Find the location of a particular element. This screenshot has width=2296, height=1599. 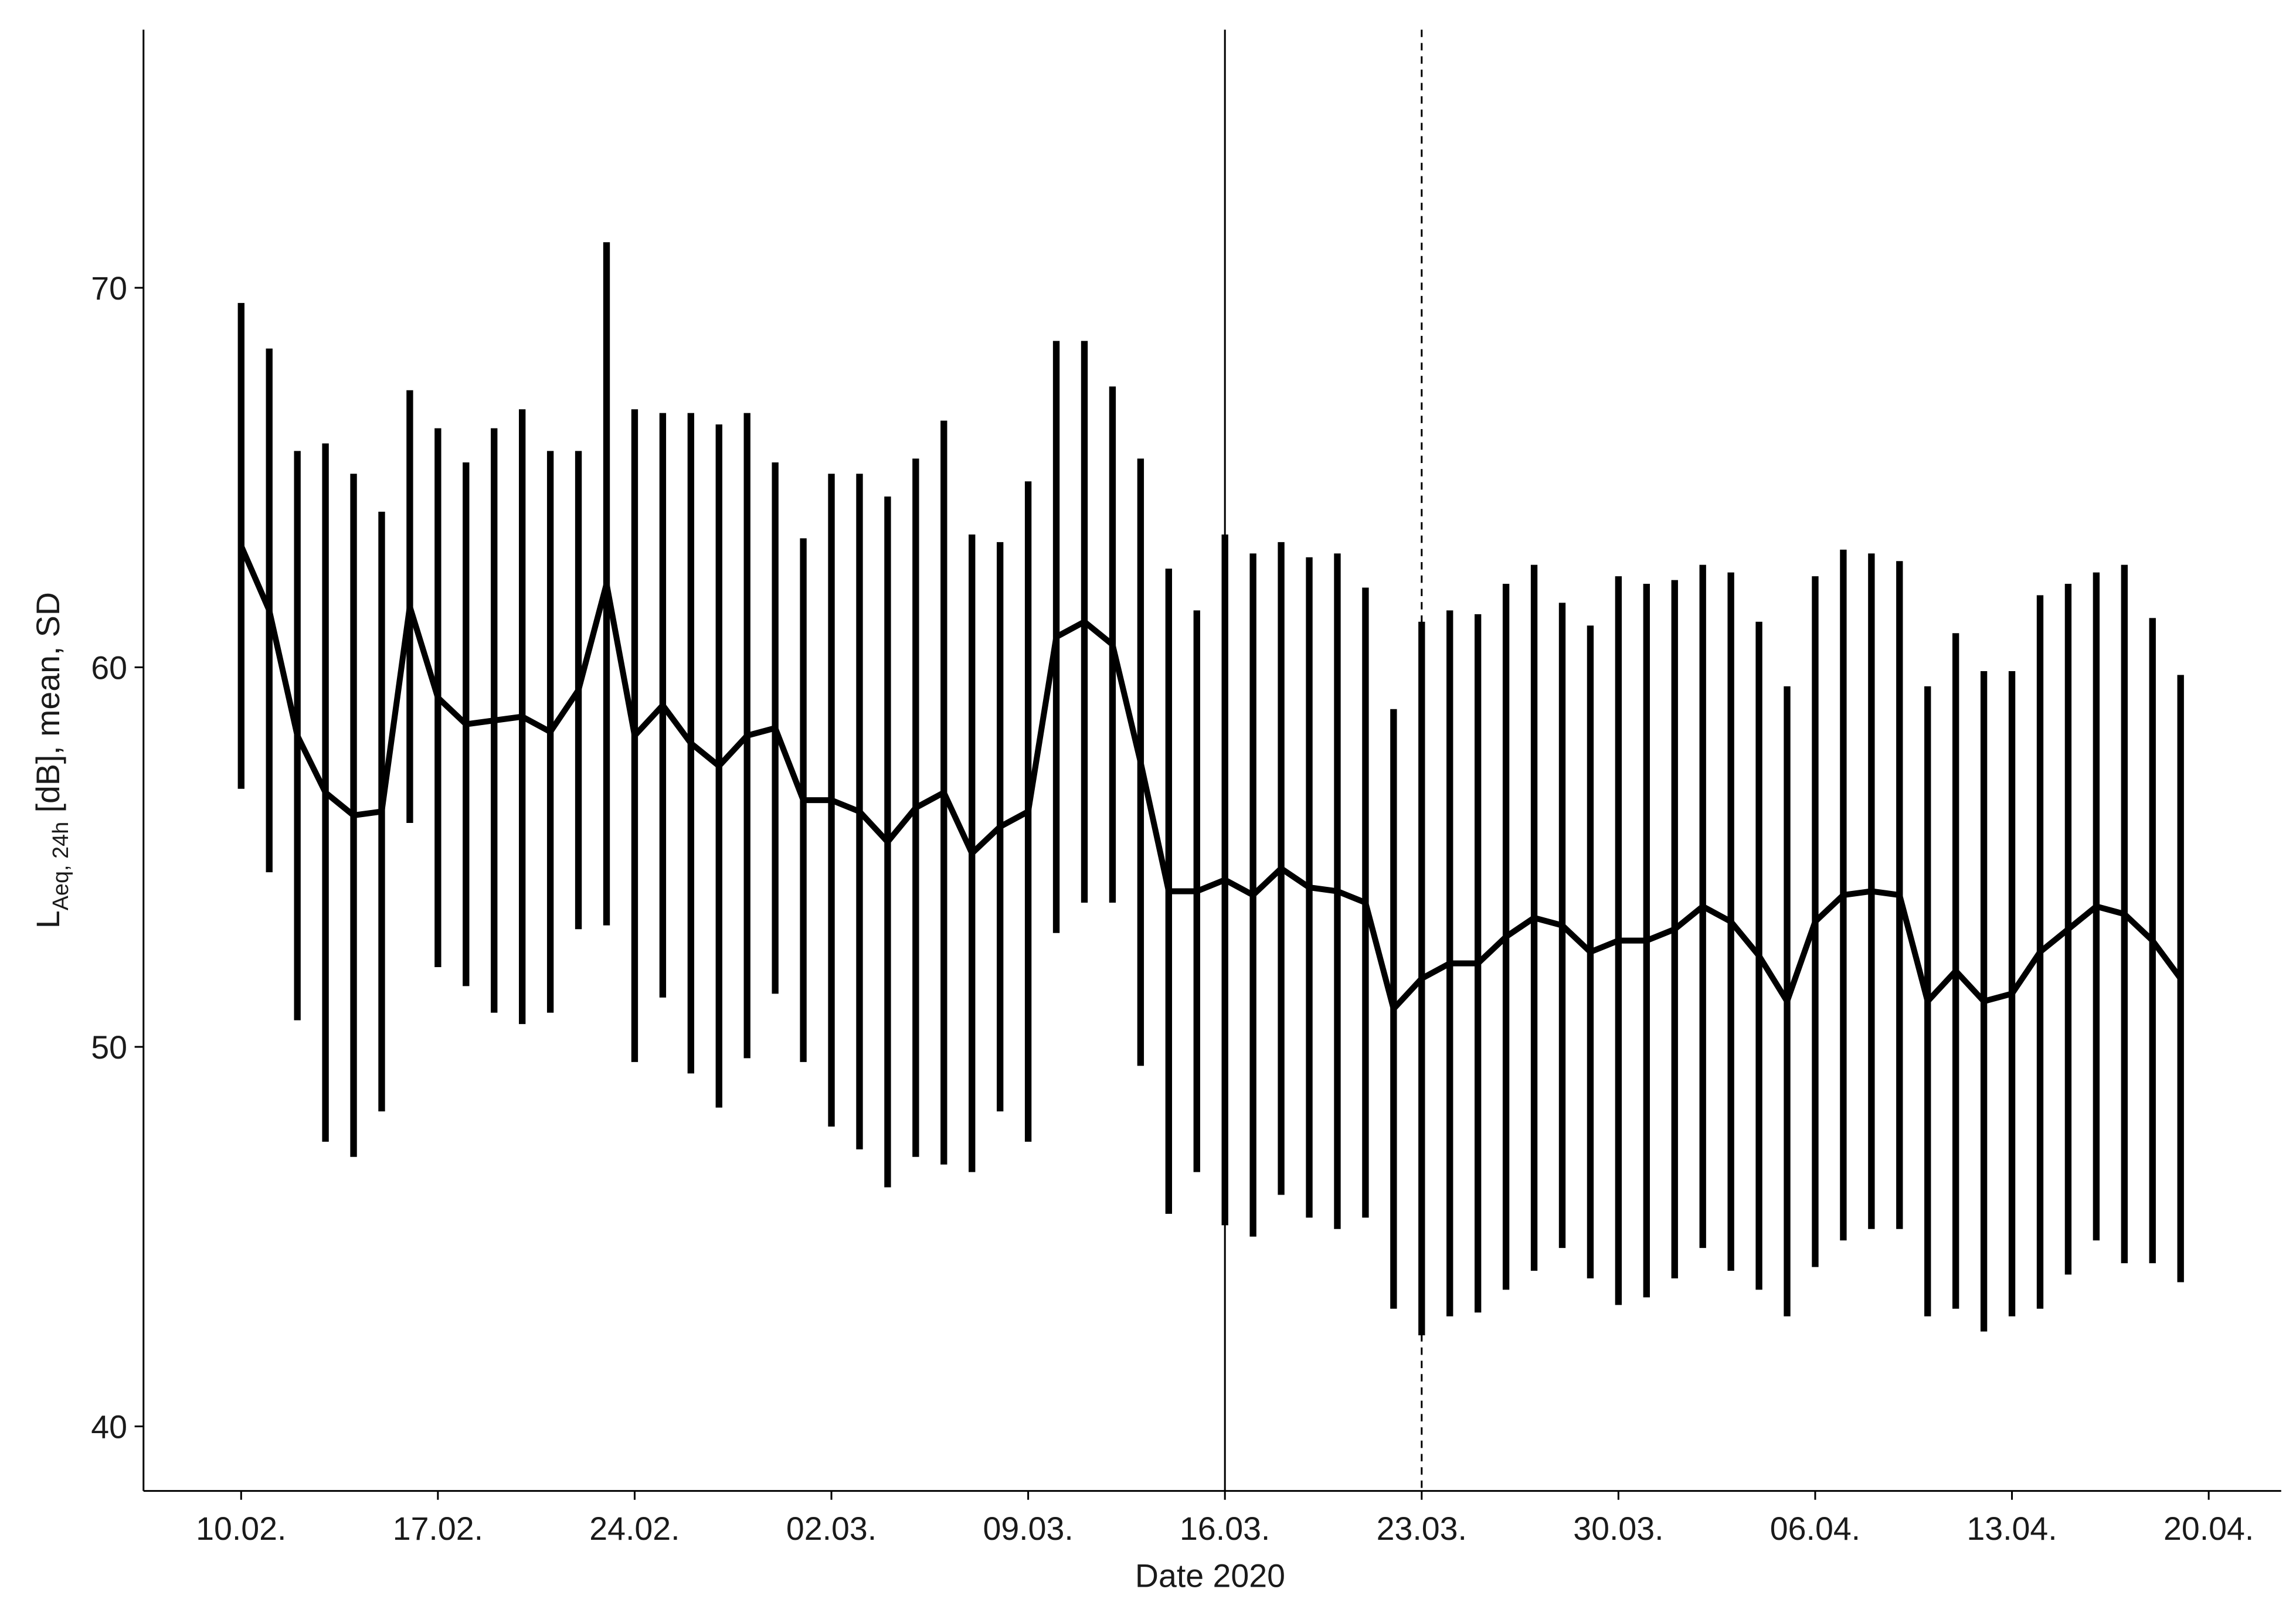

y-axis-title: LAeq, 24h [dB], mean, SD is located at coordinates (52, 760).